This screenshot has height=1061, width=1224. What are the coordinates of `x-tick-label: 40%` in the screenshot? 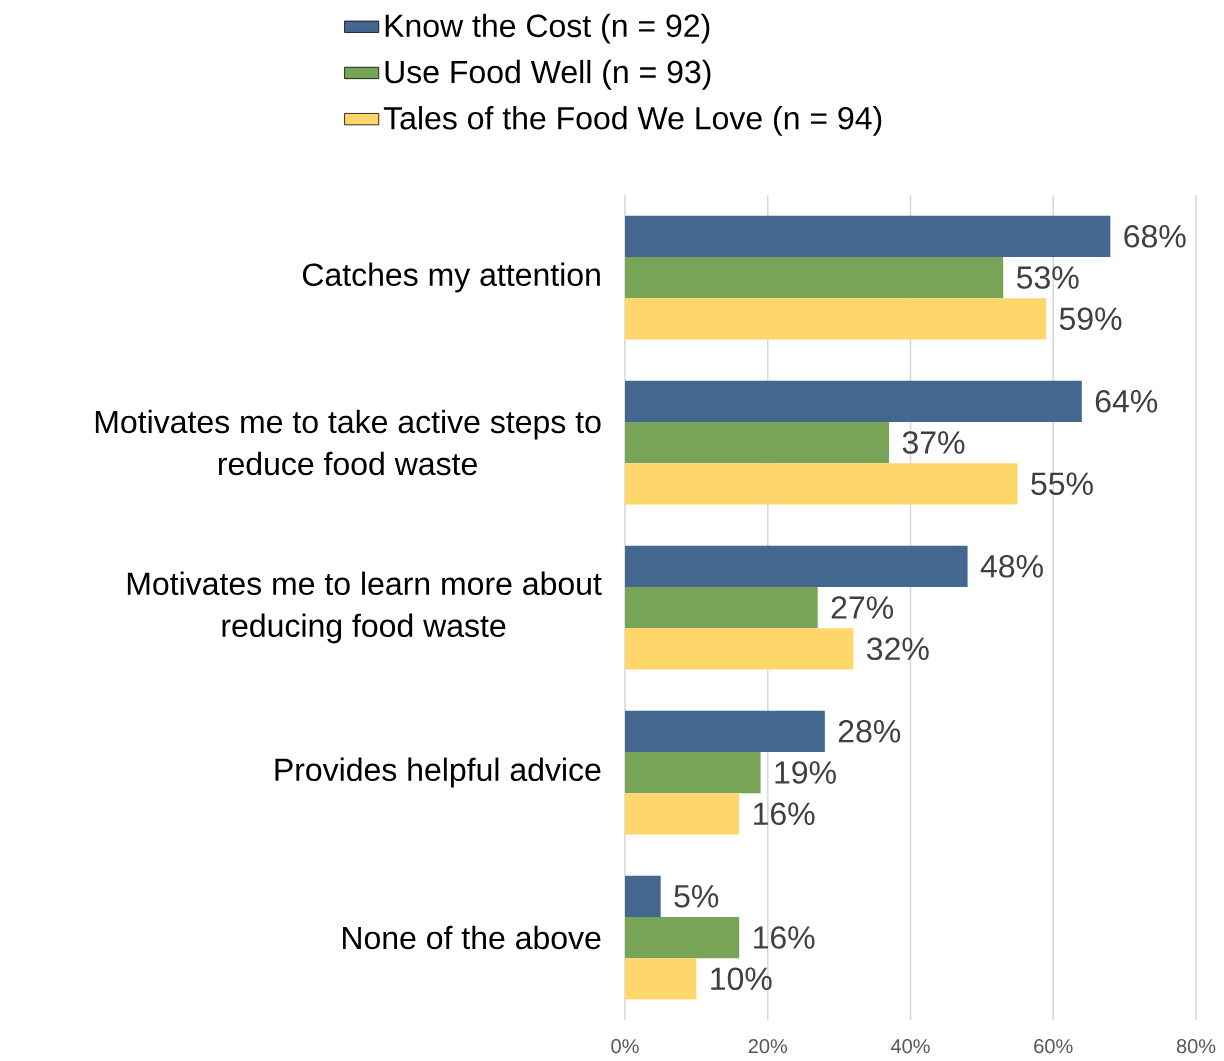 It's located at (910, 1046).